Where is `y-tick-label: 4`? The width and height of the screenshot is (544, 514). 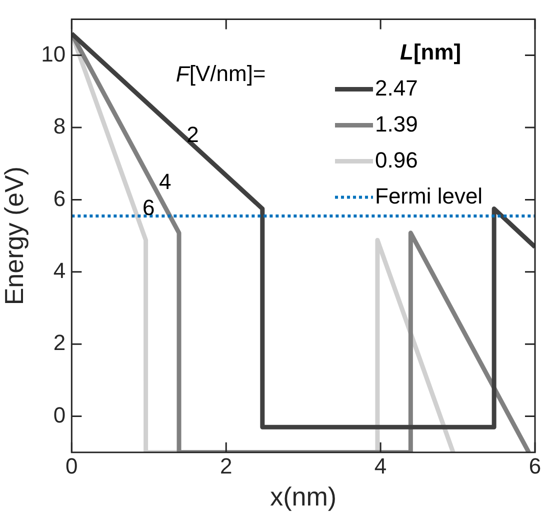 y-tick-label: 4 is located at coordinates (59, 270).